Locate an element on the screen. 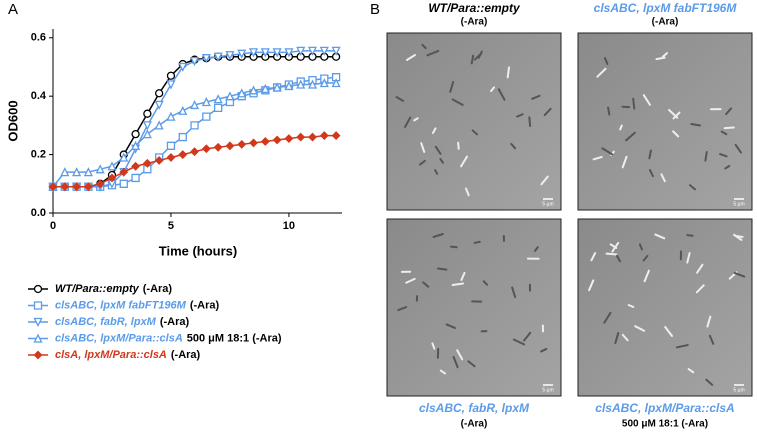  panel-label: B is located at coordinates (375, 9).